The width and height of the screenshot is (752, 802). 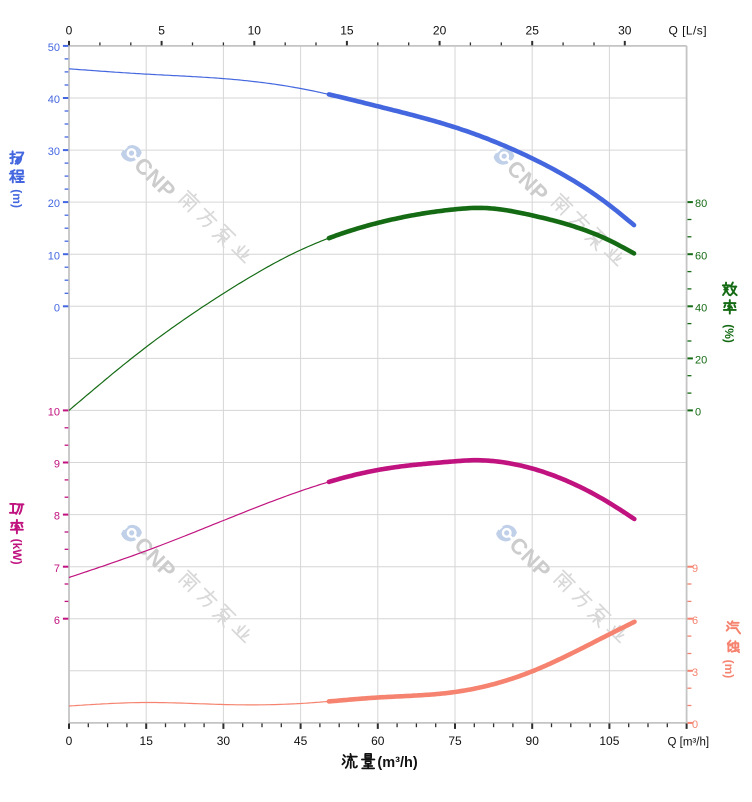 What do you see at coordinates (57, 517) in the screenshot?
I see `svg-text: 8` at bounding box center [57, 517].